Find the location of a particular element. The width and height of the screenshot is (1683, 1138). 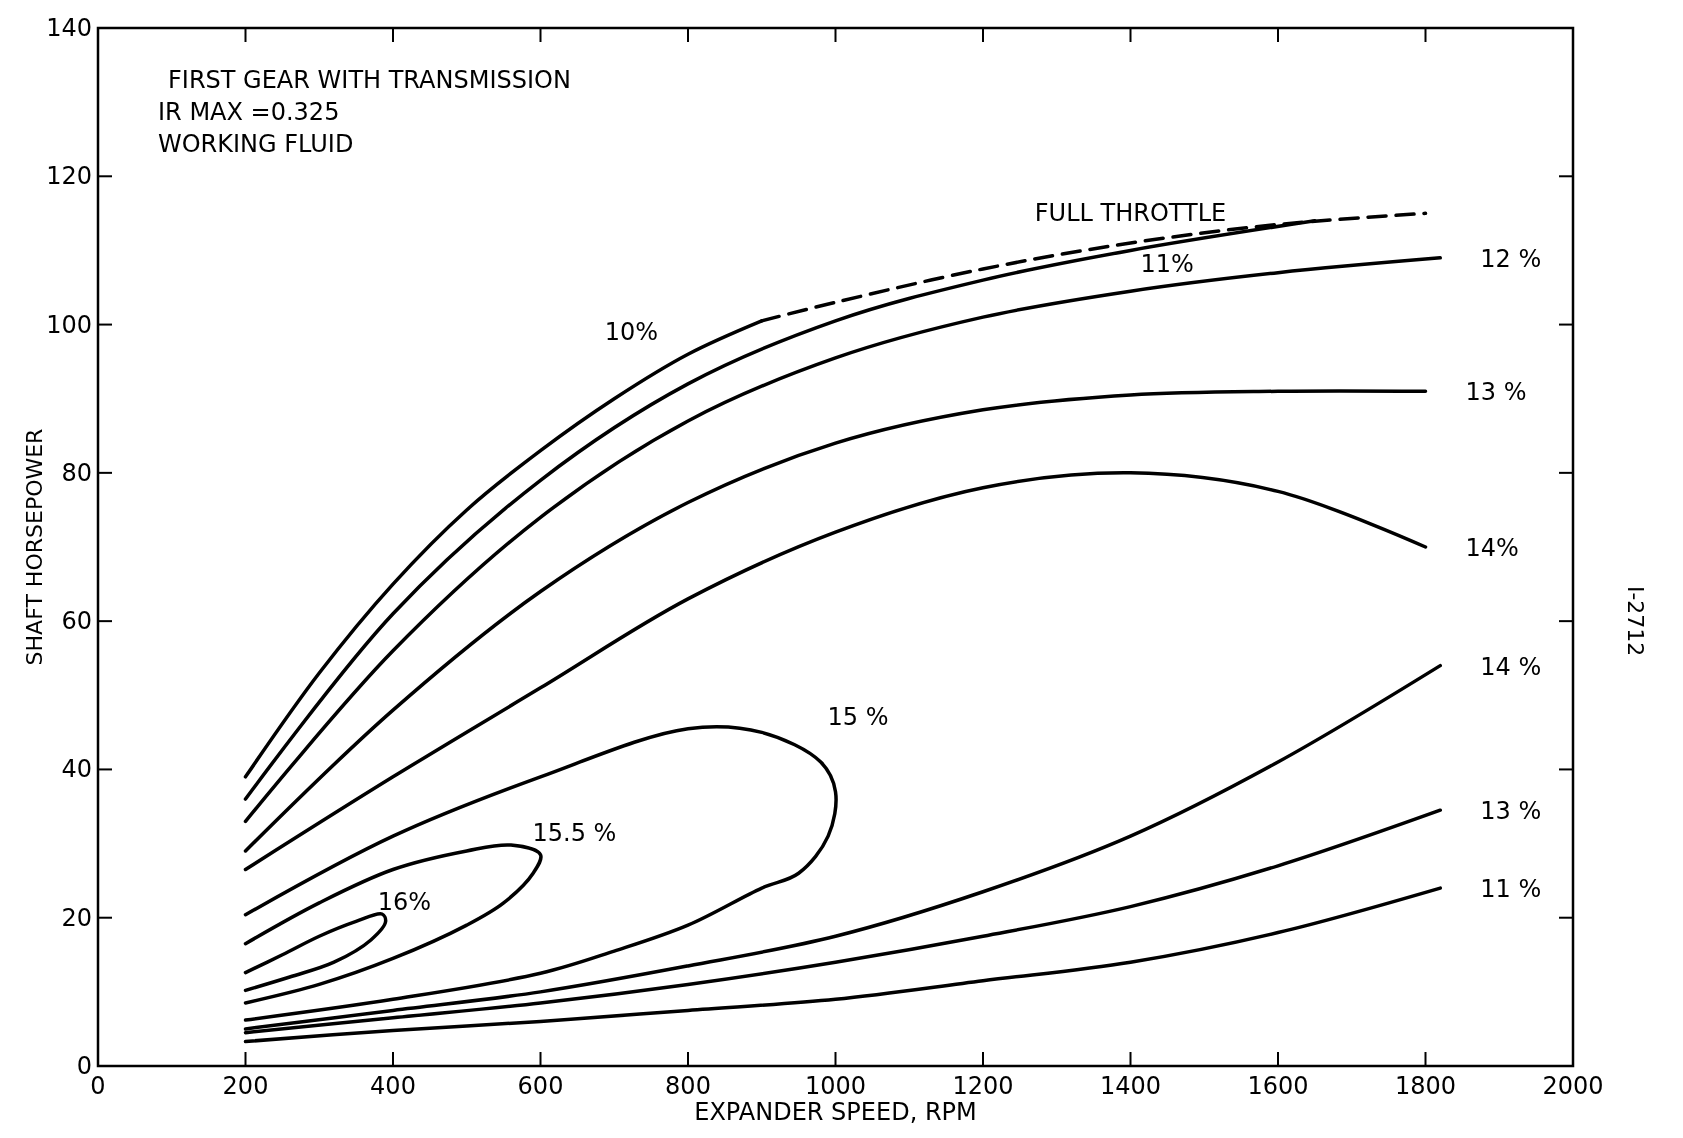

series-label: 16% is located at coordinates (404, 902).